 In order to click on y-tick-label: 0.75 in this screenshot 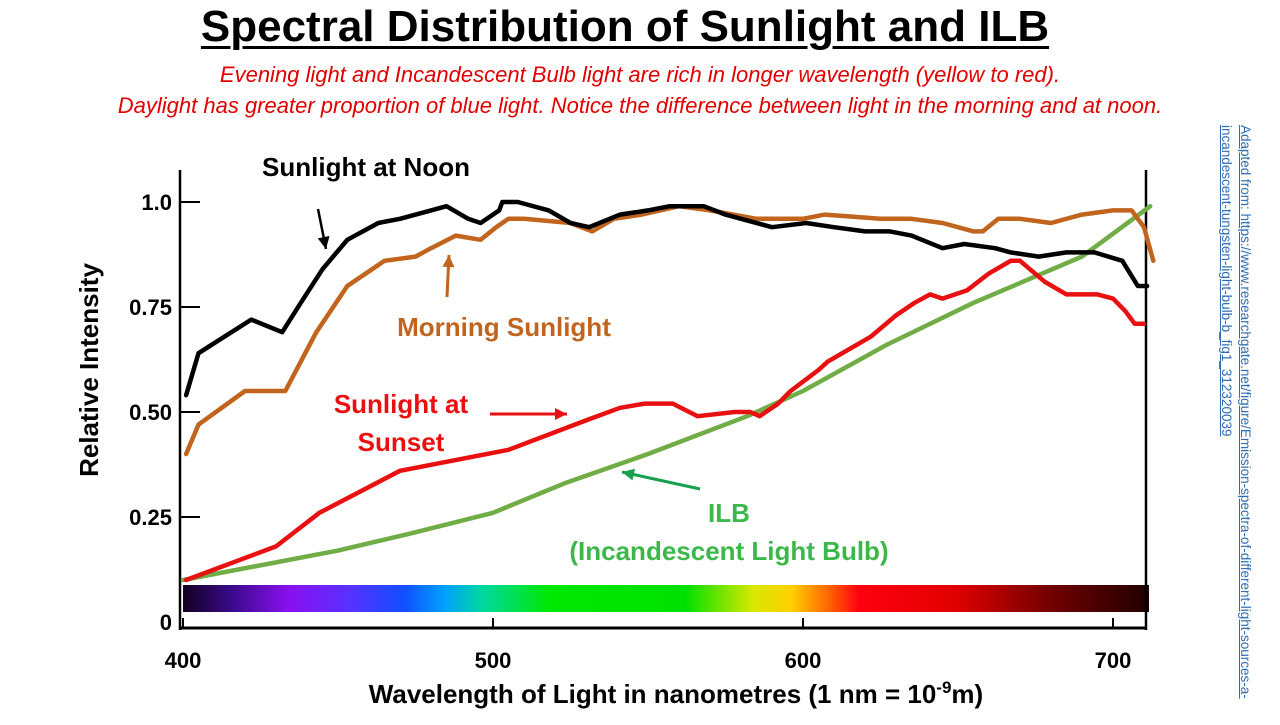, I will do `click(150, 307)`.